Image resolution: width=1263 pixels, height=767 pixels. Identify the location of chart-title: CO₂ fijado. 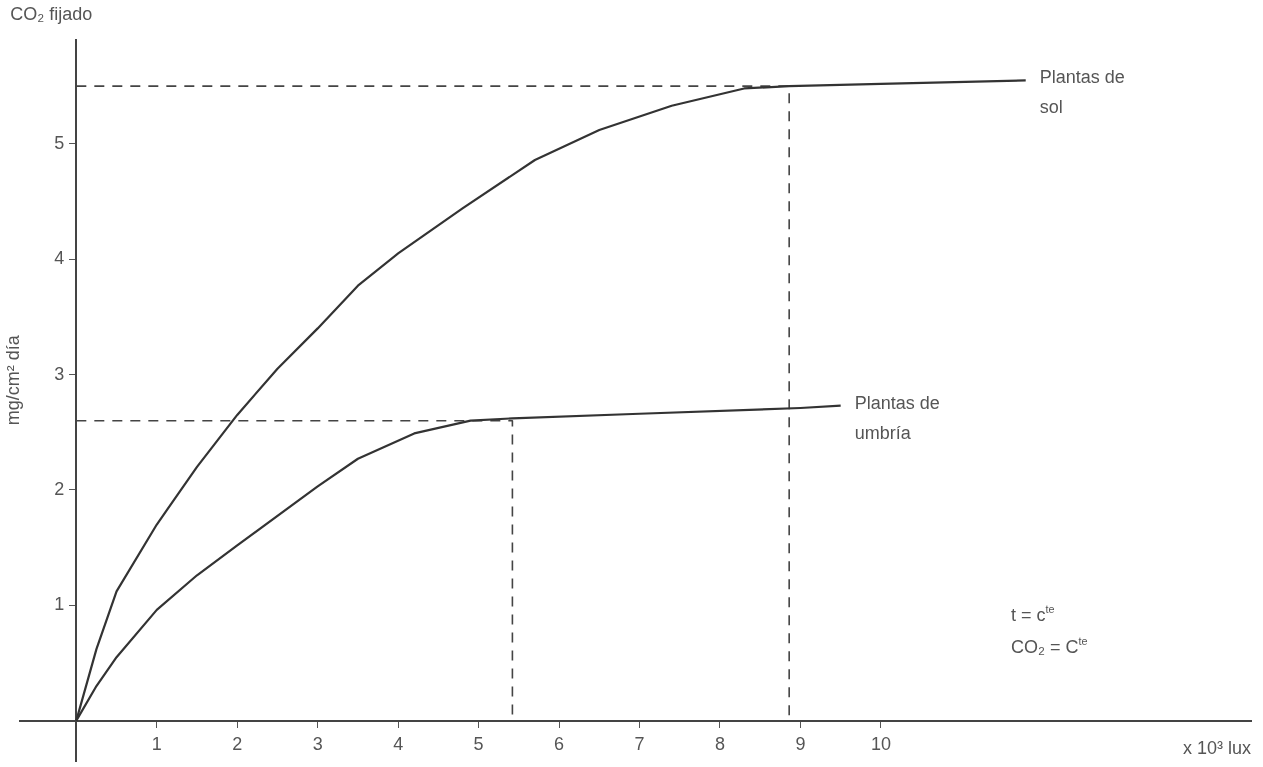
(51, 13).